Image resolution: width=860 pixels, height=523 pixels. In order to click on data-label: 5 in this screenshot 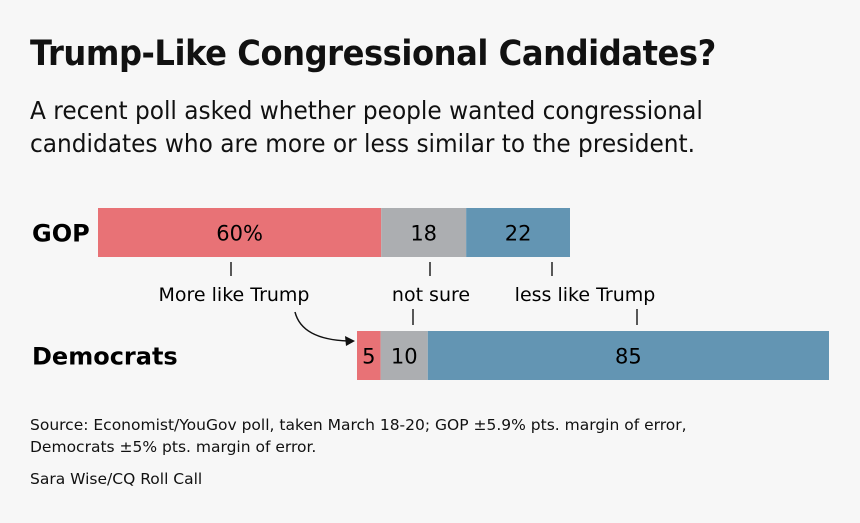, I will do `click(368, 357)`.